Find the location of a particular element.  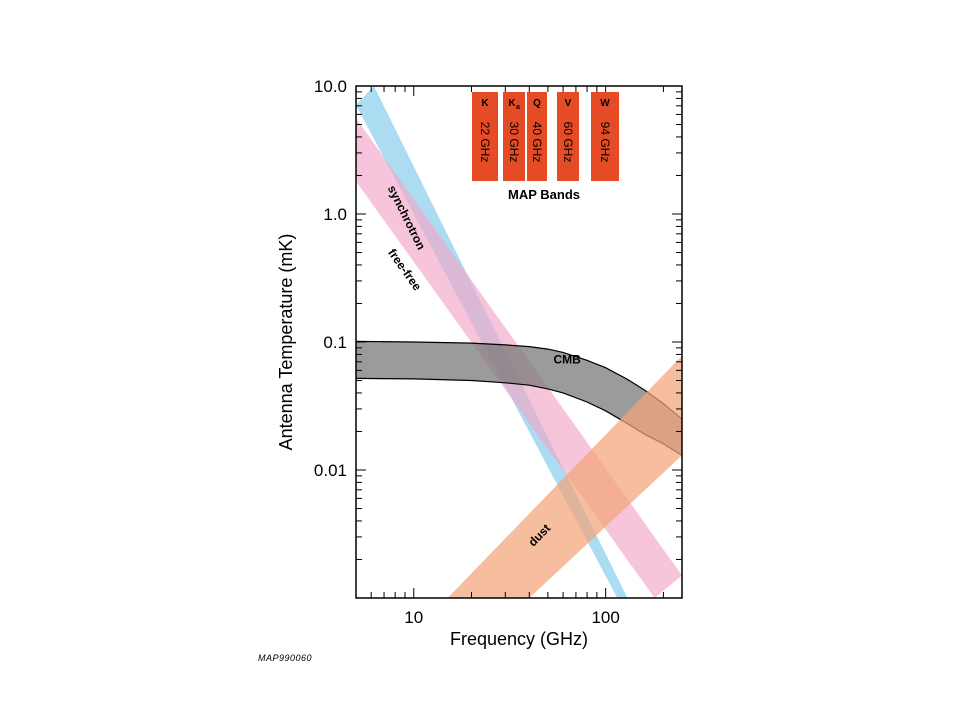

band-cmb is located at coordinates (519, 398).